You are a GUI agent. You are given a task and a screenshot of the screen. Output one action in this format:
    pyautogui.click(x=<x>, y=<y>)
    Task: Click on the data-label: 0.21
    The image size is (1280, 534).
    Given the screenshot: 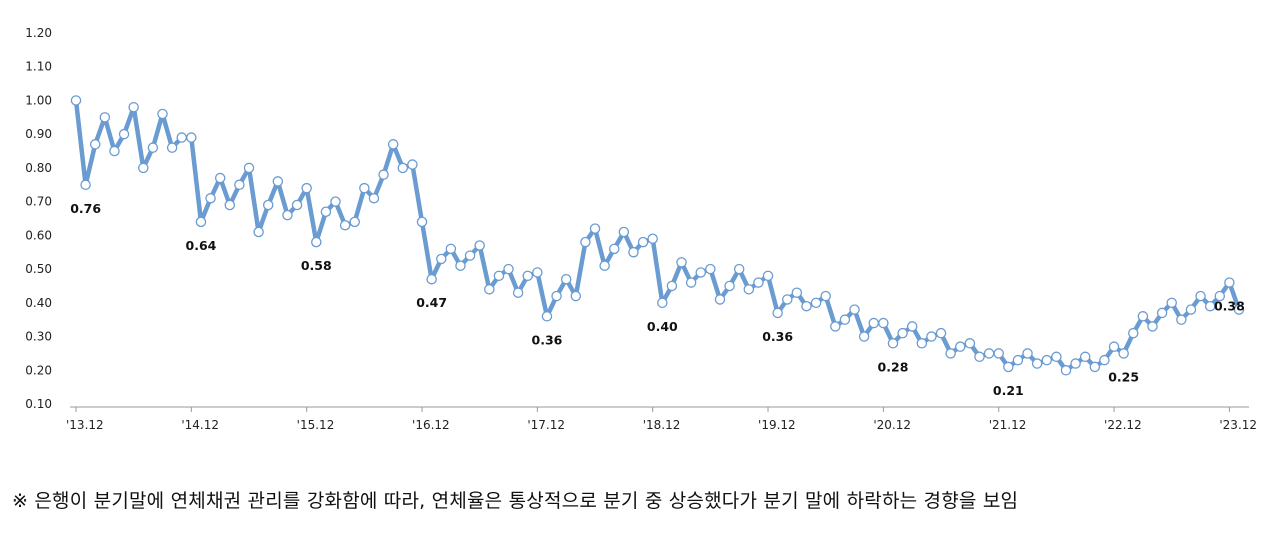 What is the action you would take?
    pyautogui.click(x=1008, y=390)
    